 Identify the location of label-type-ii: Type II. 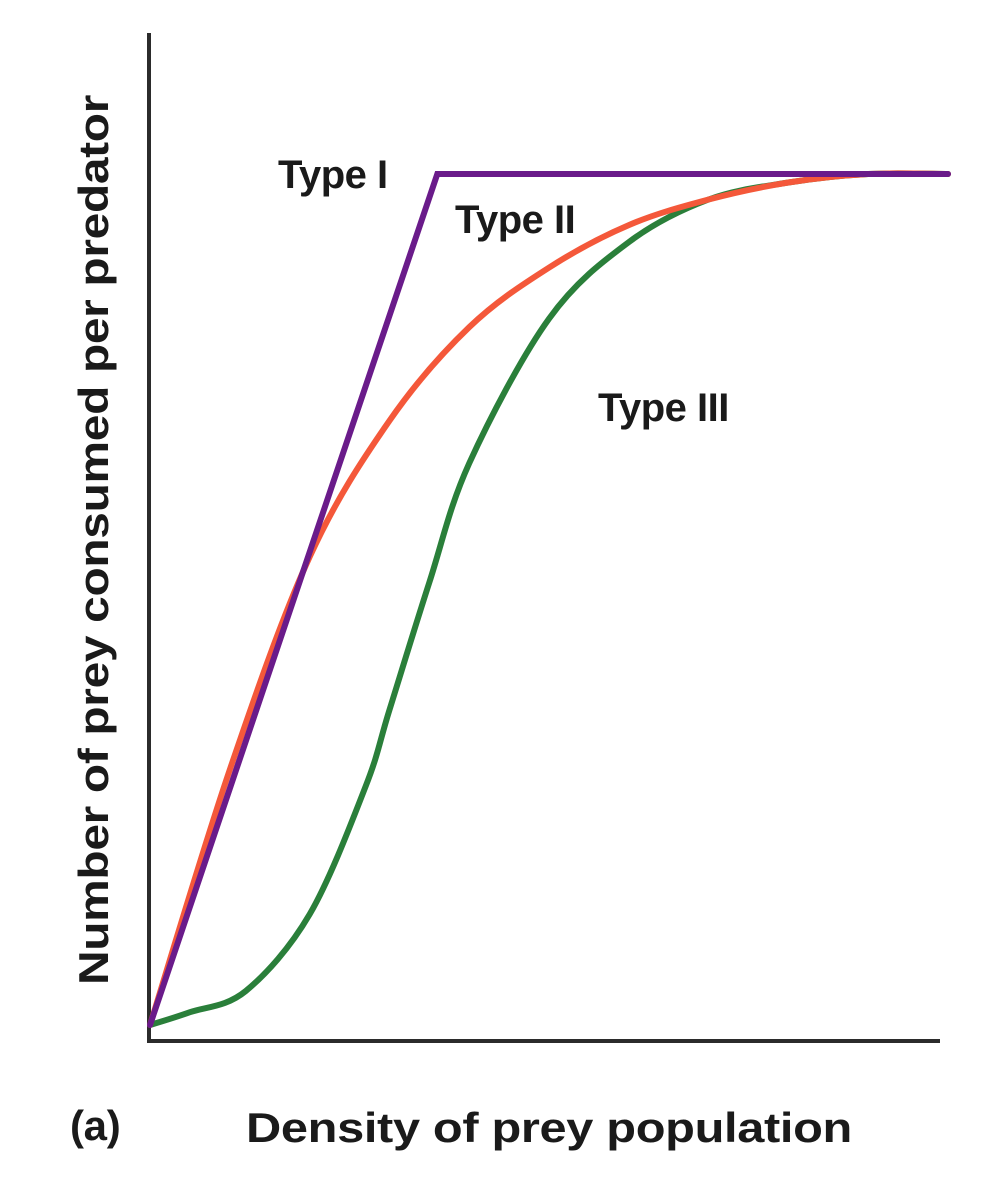
(515, 220).